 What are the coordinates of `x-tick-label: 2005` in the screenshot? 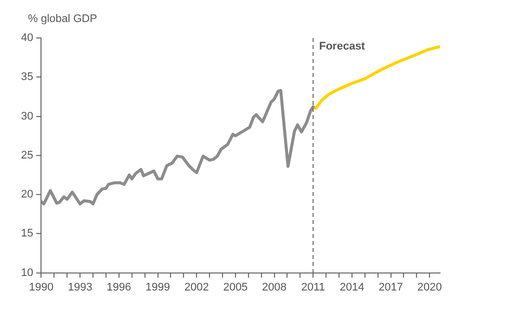 It's located at (235, 287).